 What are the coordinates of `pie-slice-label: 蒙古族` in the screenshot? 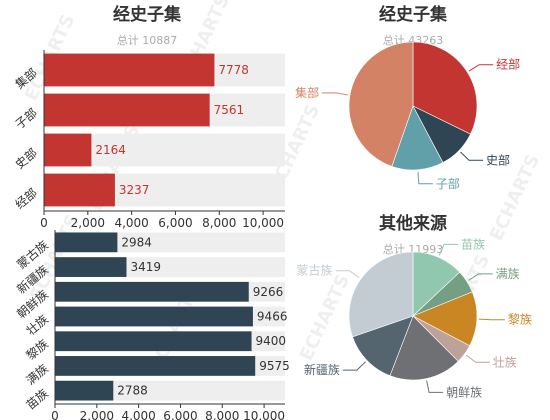 It's located at (314, 270).